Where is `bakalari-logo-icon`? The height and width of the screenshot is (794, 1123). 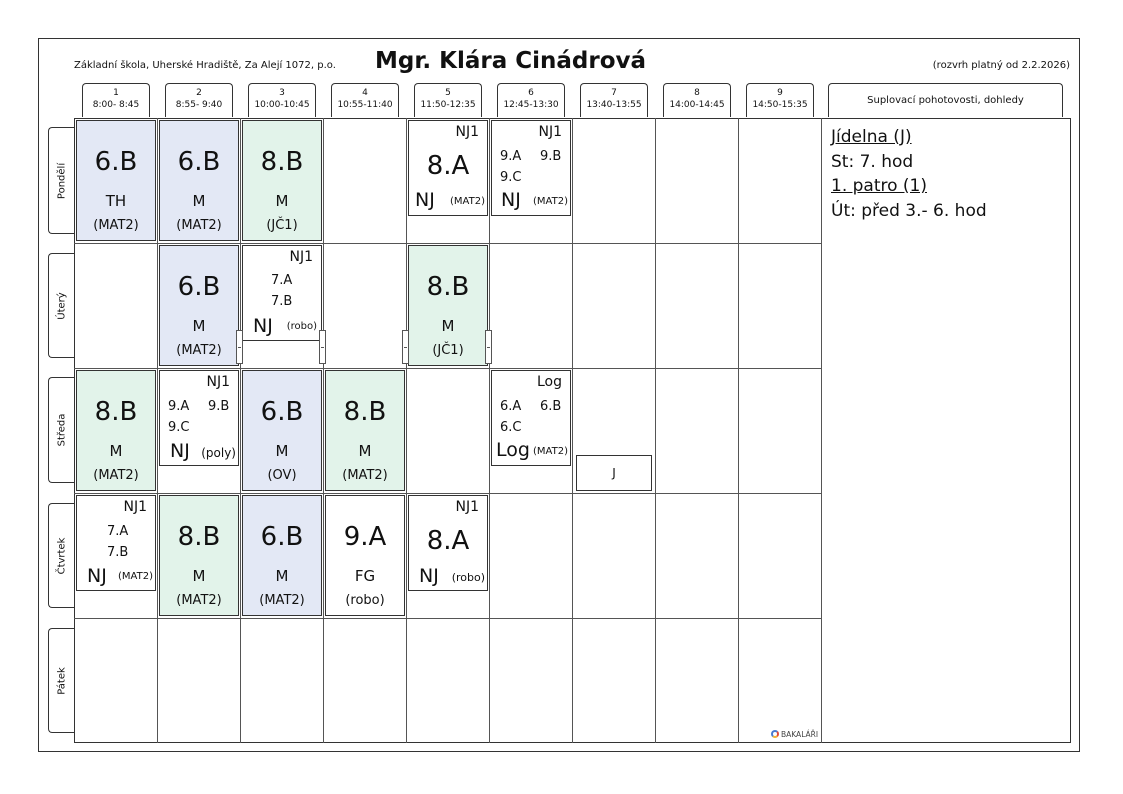 bakalari-logo-icon is located at coordinates (775, 734).